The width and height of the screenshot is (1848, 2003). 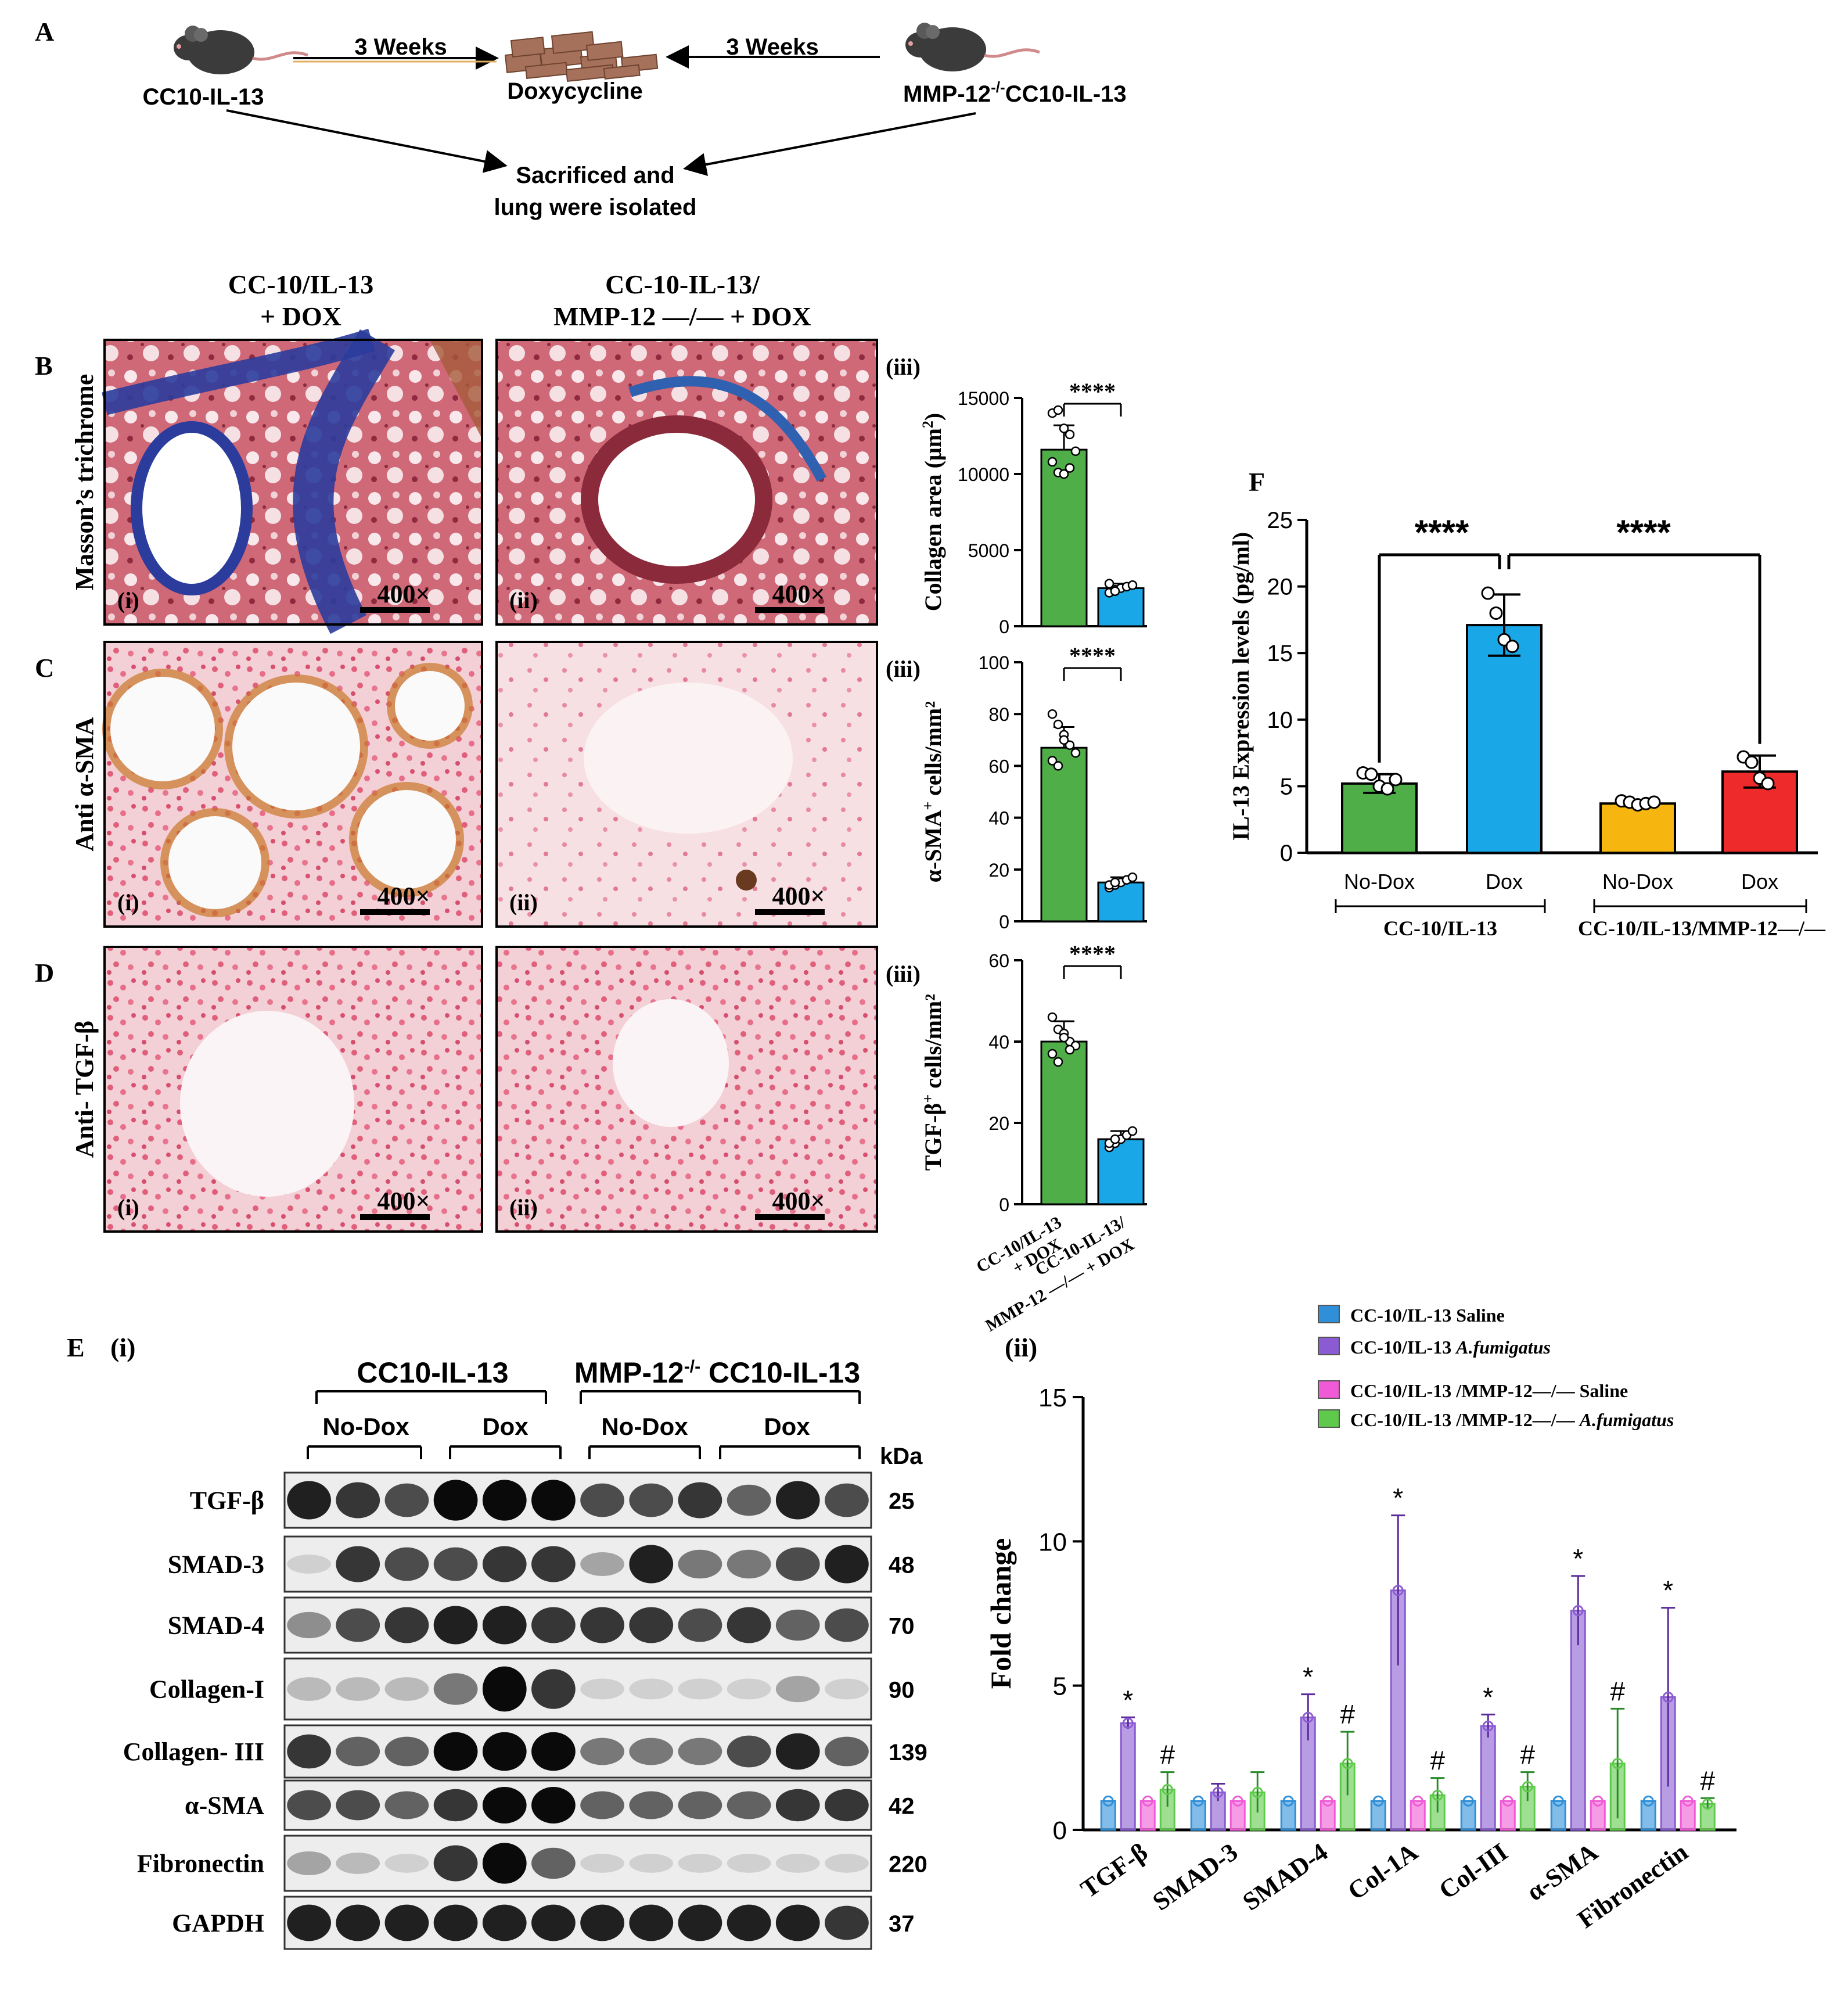 What do you see at coordinates (238, 372) in the screenshot?
I see `collagen-band` at bounding box center [238, 372].